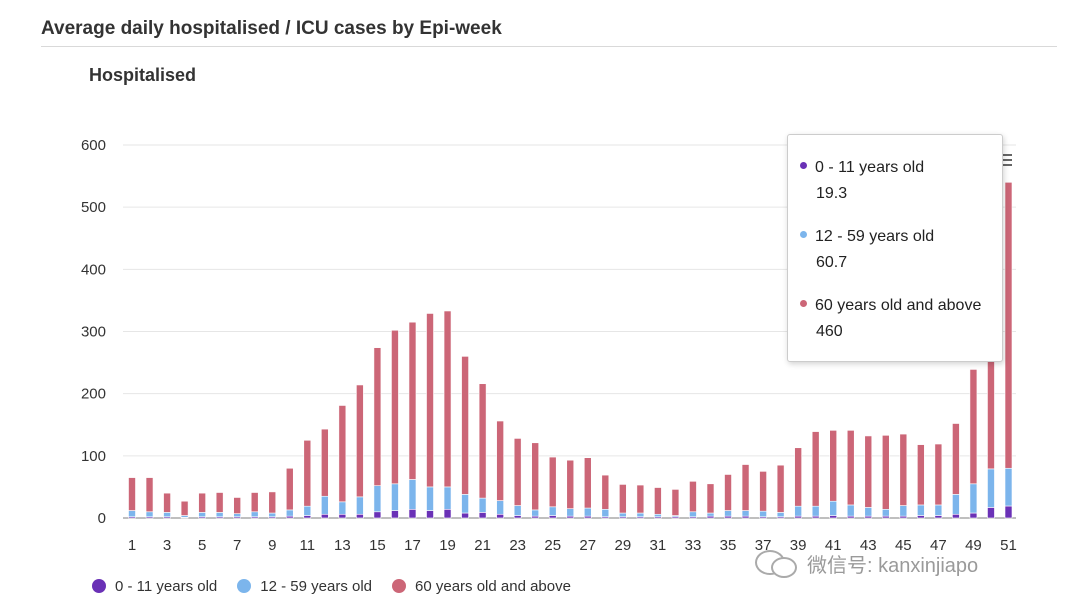 The height and width of the screenshot is (614, 1080). I want to click on legend-item-0-11: 0 - 11 years old, so click(154, 586).